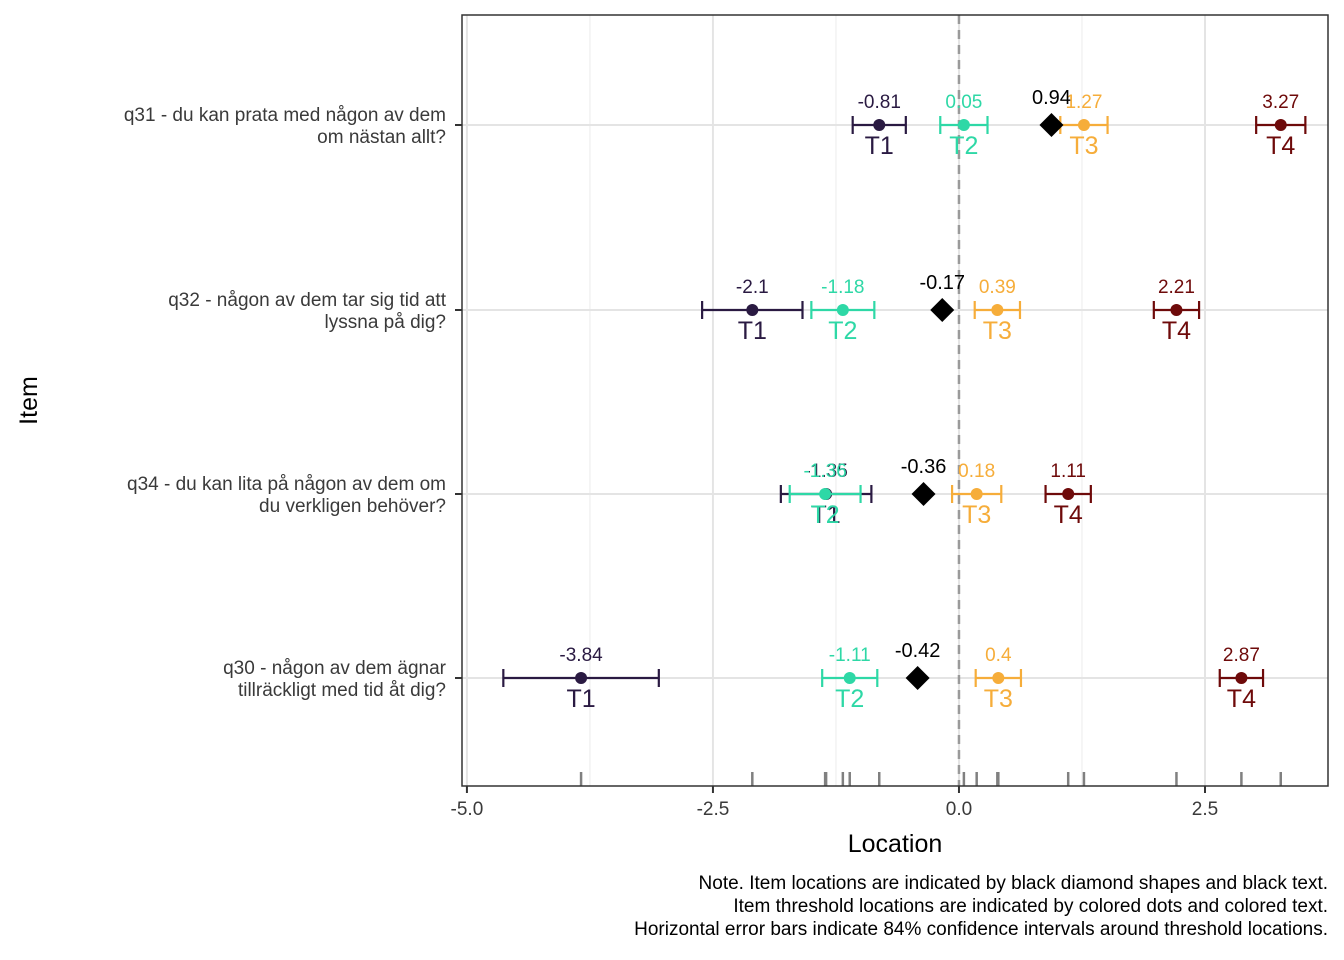  I want to click on y-tick-label-line: tillräckligt med tid åt dig?, so click(342, 690).